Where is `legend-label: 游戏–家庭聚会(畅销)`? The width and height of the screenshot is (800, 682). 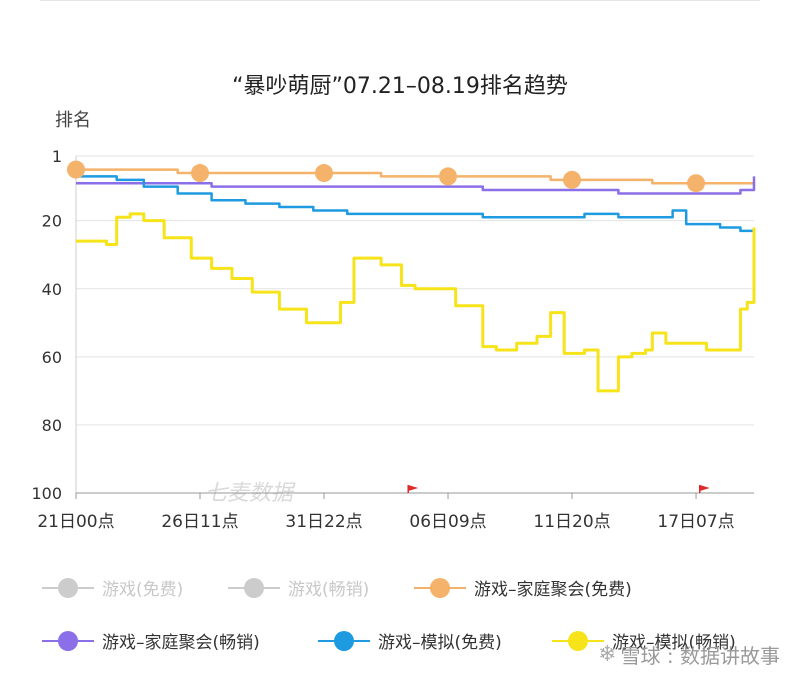
legend-label: 游戏–家庭聚会(畅销) is located at coordinates (181, 643).